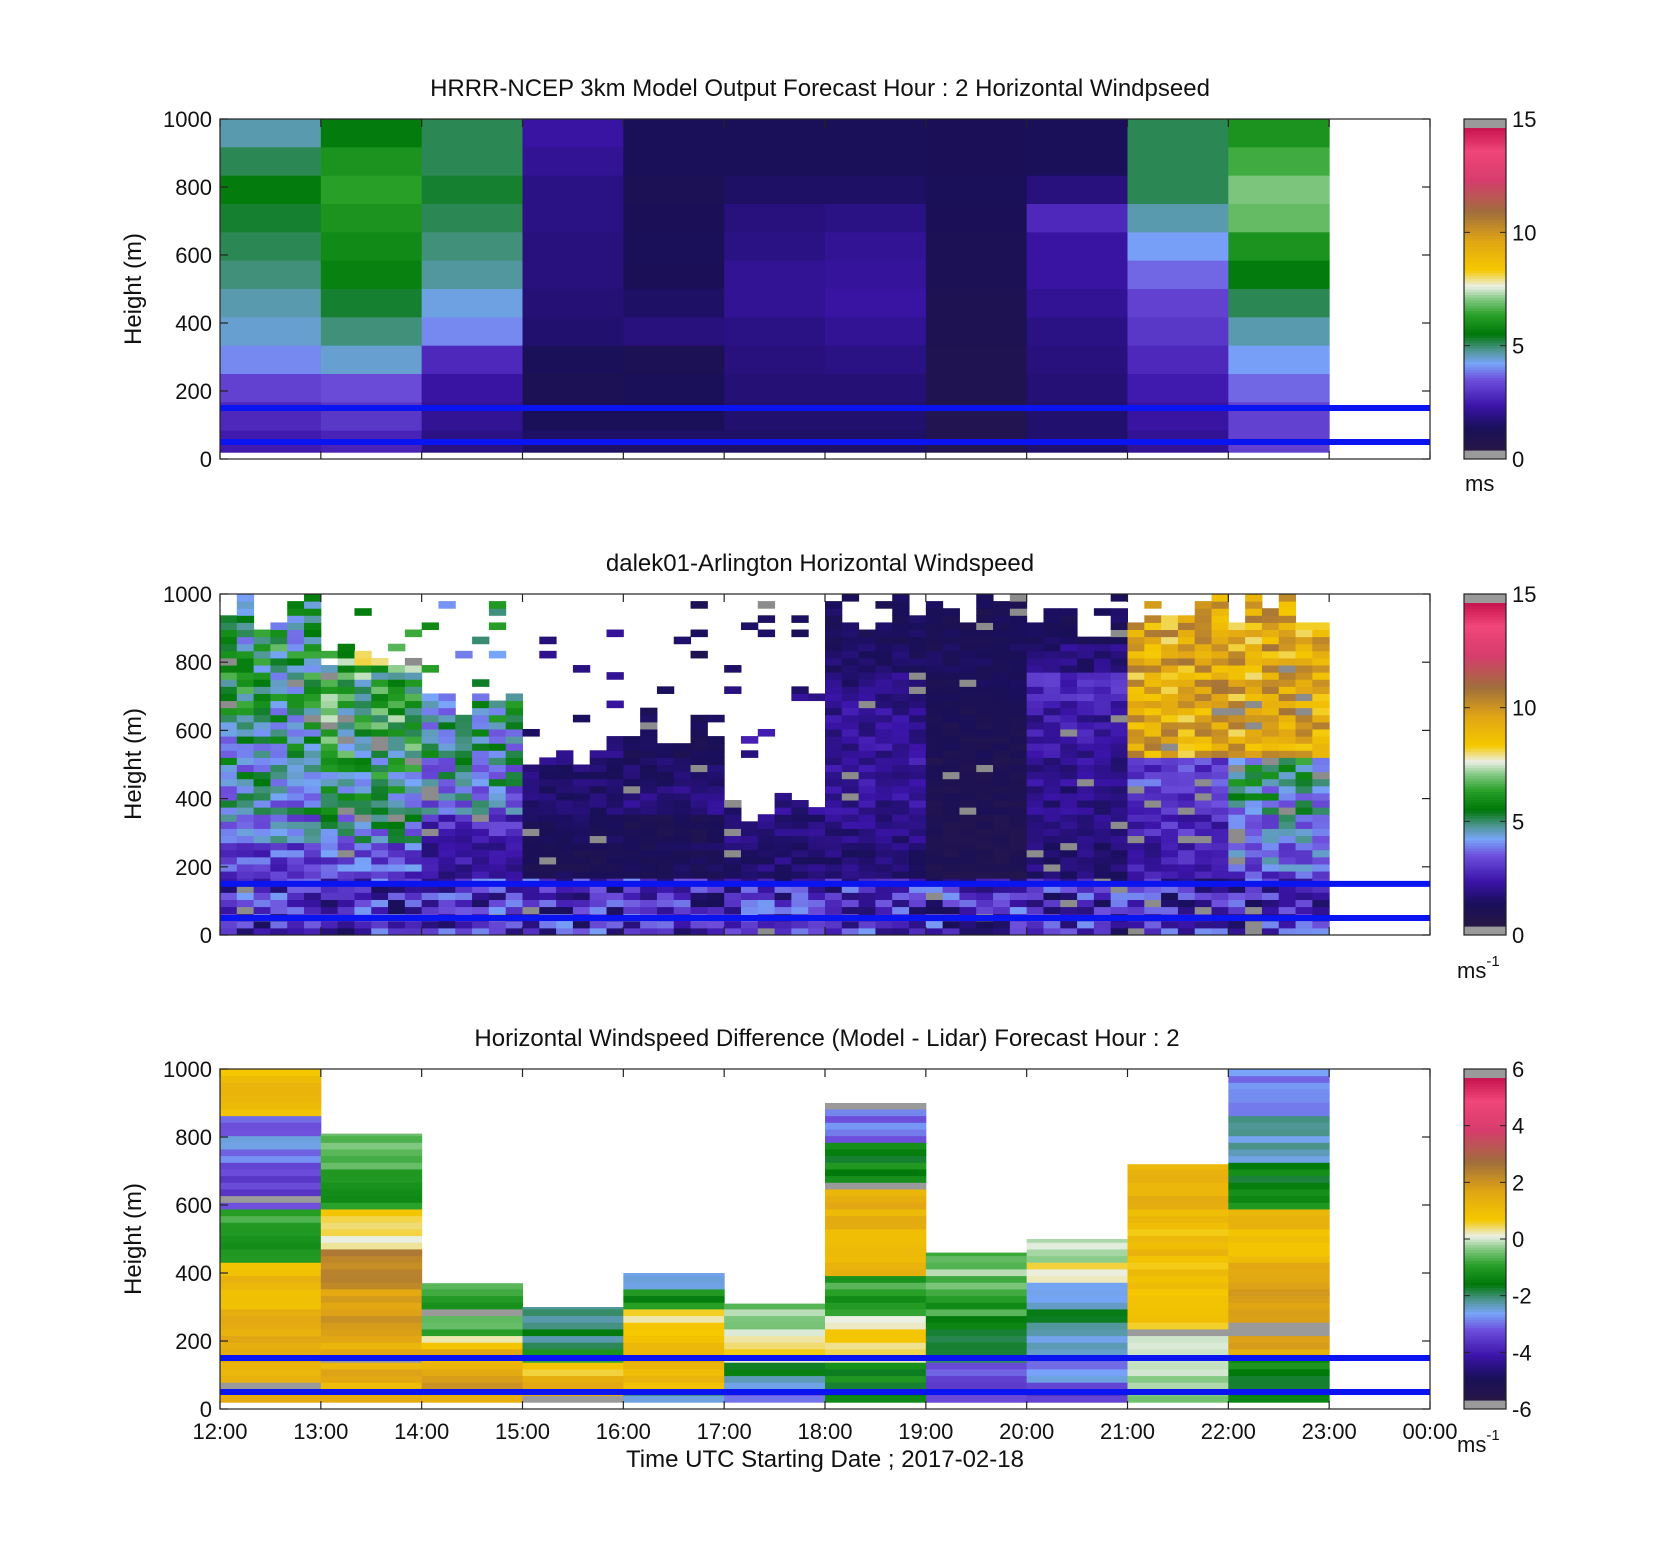 This screenshot has width=1680, height=1561. I want to click on x-tick-label: 19:00, so click(925, 1431).